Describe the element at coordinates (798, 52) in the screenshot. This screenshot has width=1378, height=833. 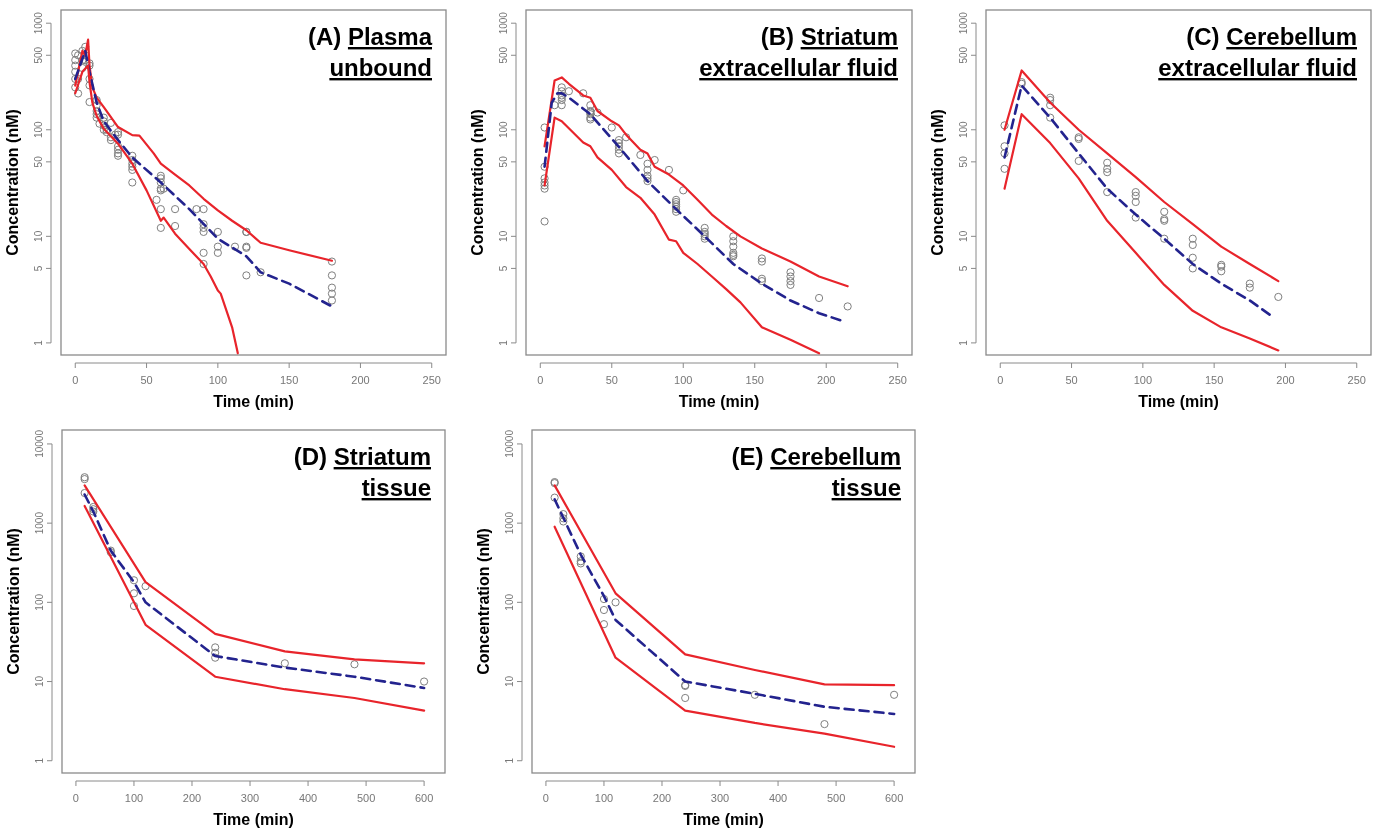
I see `text: (B) Striatum extracellular fluid` at that location.